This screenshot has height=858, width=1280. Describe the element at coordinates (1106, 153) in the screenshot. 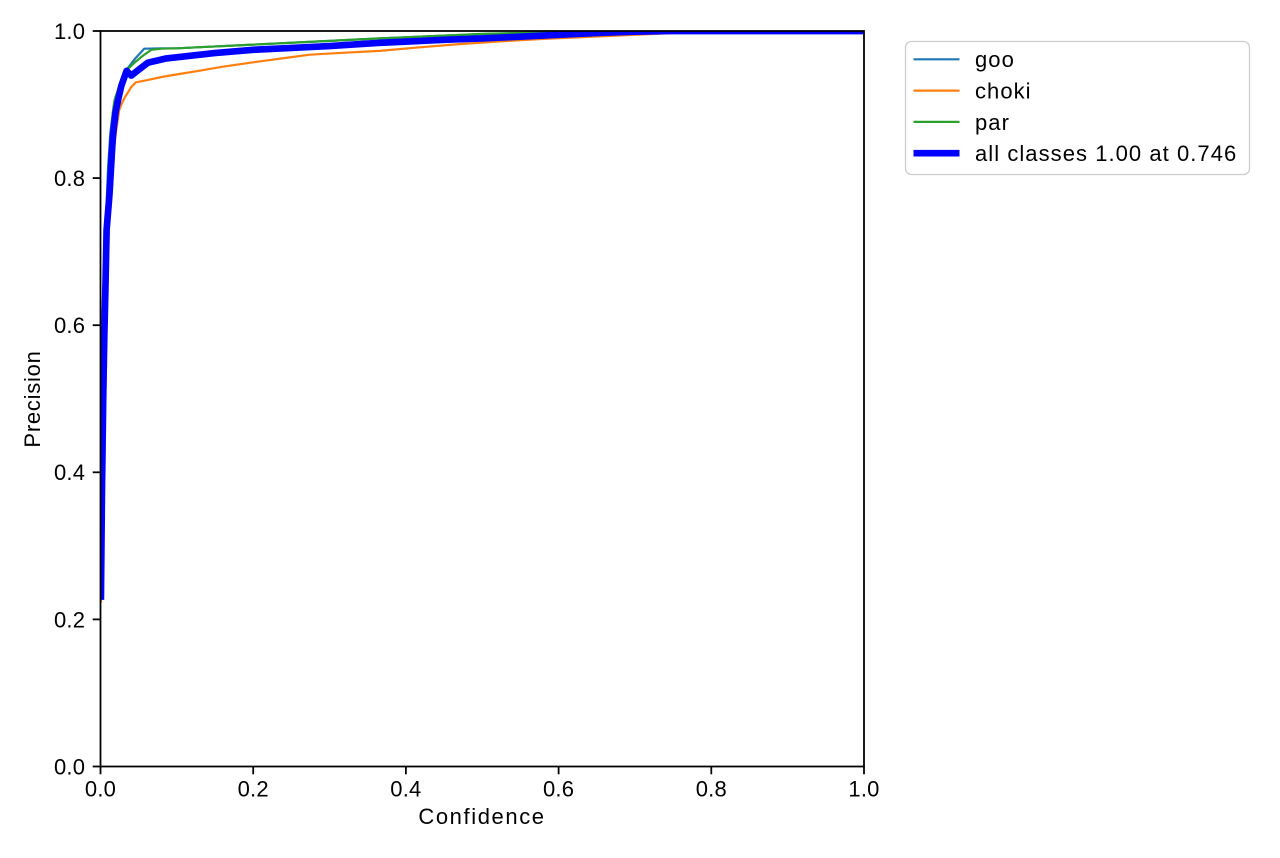

I see `svg-text: all classes 1.00 at 0.746` at that location.